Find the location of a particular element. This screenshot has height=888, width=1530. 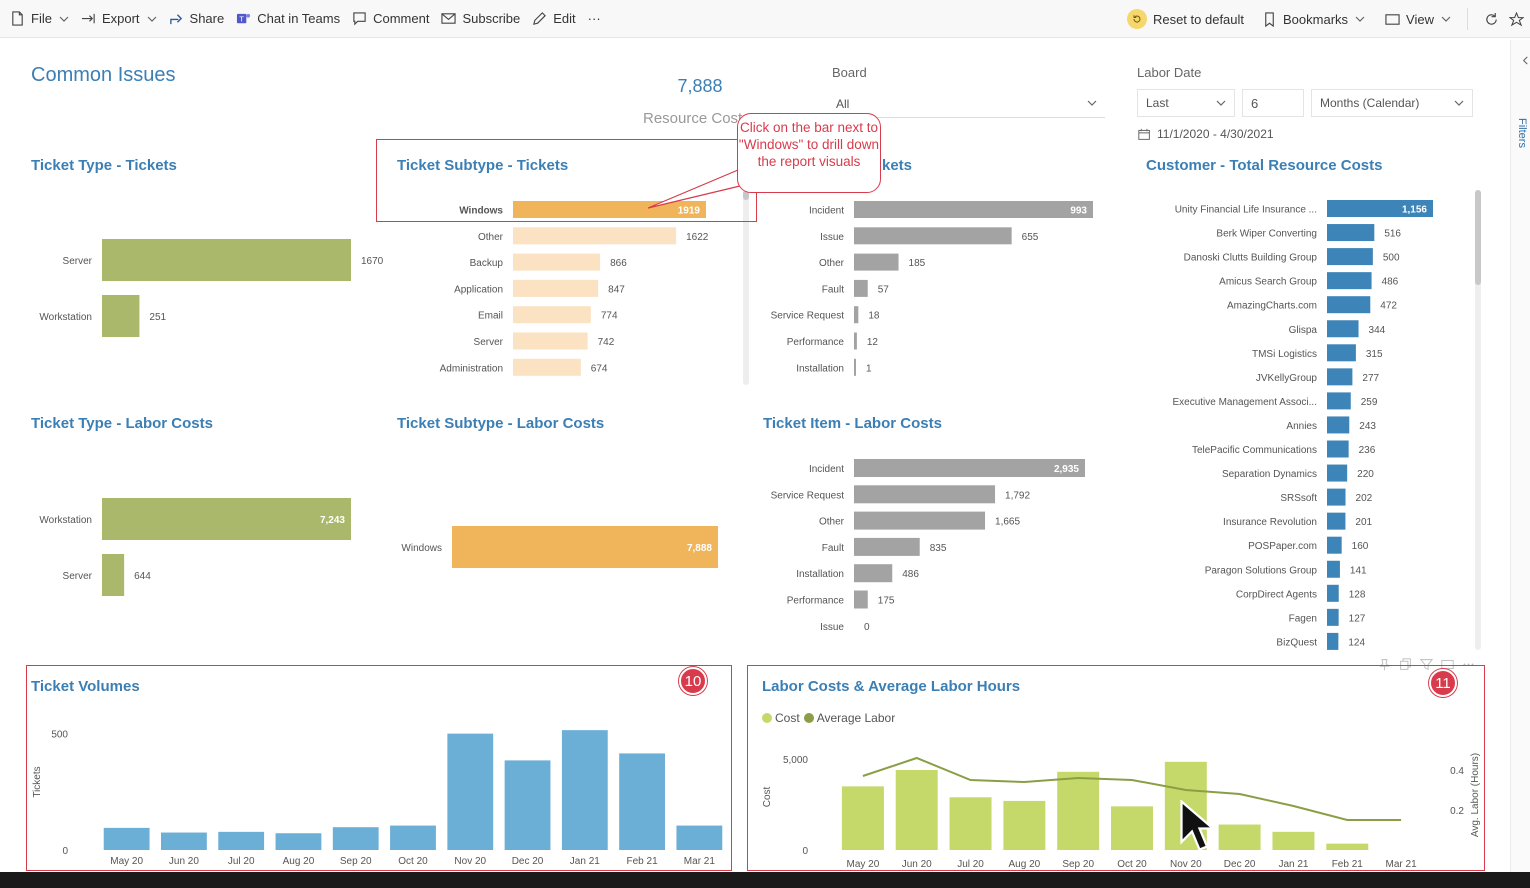

filters-pane-label: Filters is located at coordinates (1522, 133).